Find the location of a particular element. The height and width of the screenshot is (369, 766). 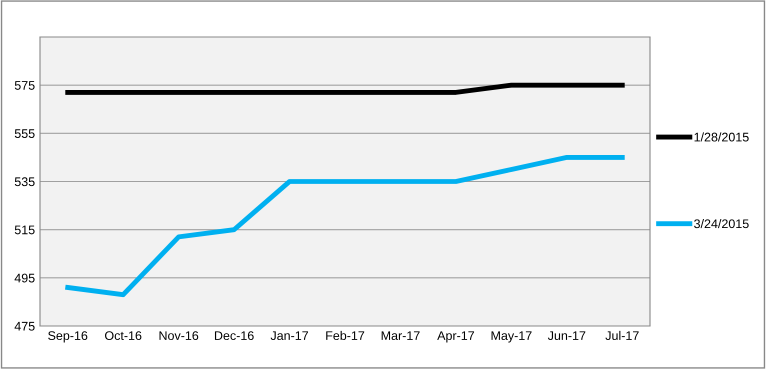

y-tick-label: 575 is located at coordinates (24, 85).